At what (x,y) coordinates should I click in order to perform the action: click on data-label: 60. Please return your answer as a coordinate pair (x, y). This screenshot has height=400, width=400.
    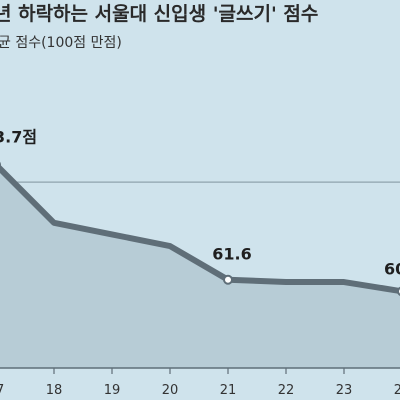
    Looking at the image, I should click on (392, 268).